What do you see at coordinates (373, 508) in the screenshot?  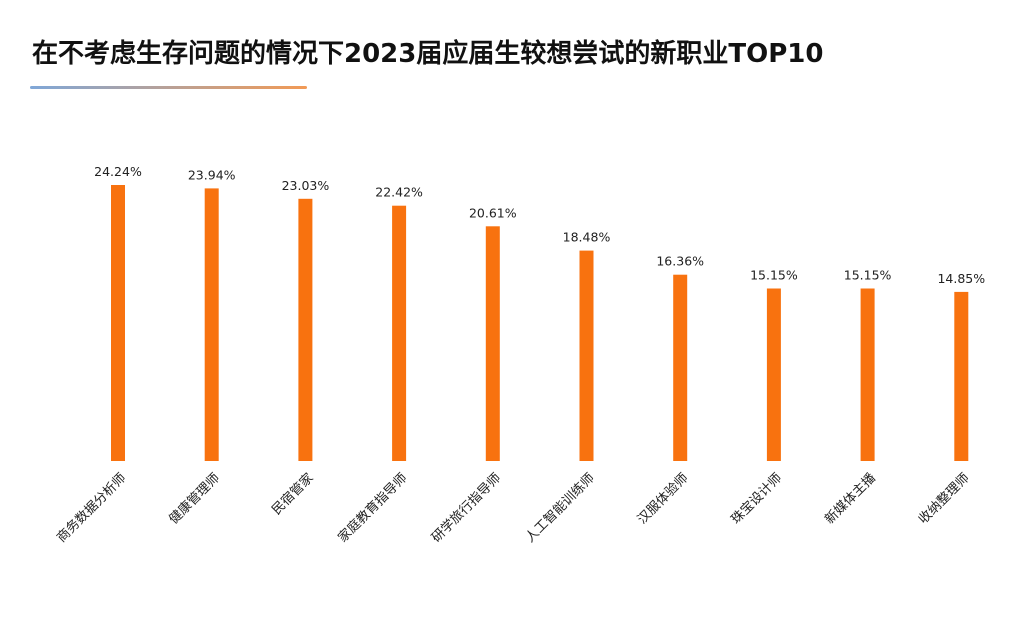 I see `category-label-4: 家庭教育指导师` at bounding box center [373, 508].